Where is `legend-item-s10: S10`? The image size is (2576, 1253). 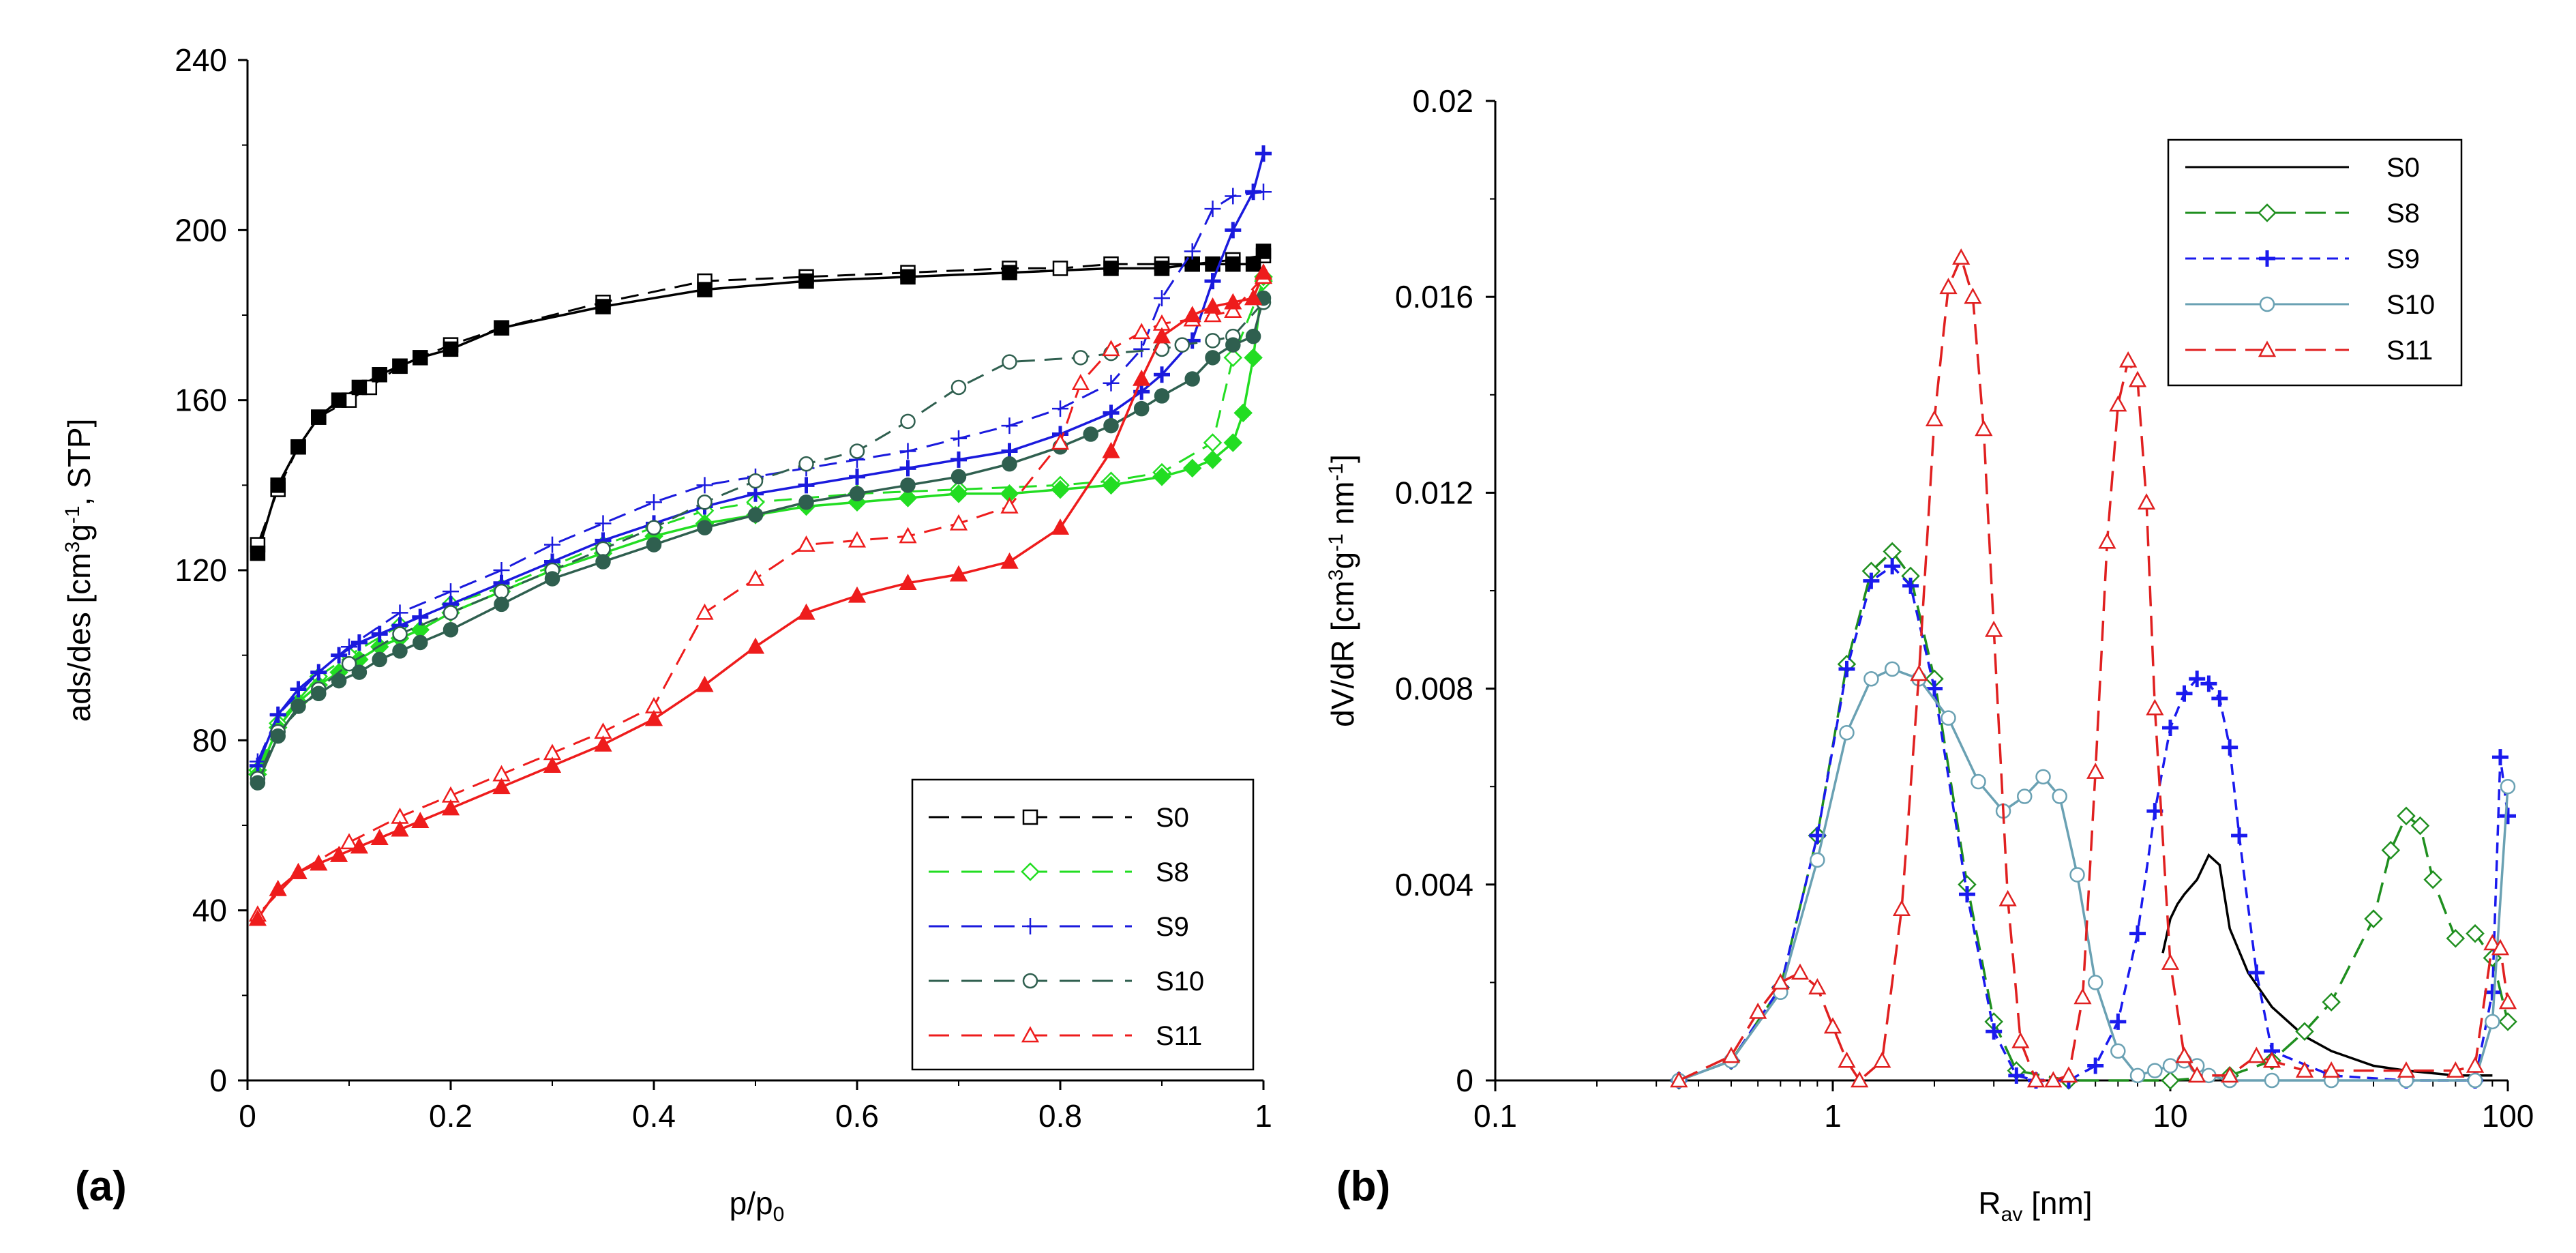
legend-item-s10: S10 is located at coordinates (2310, 305).